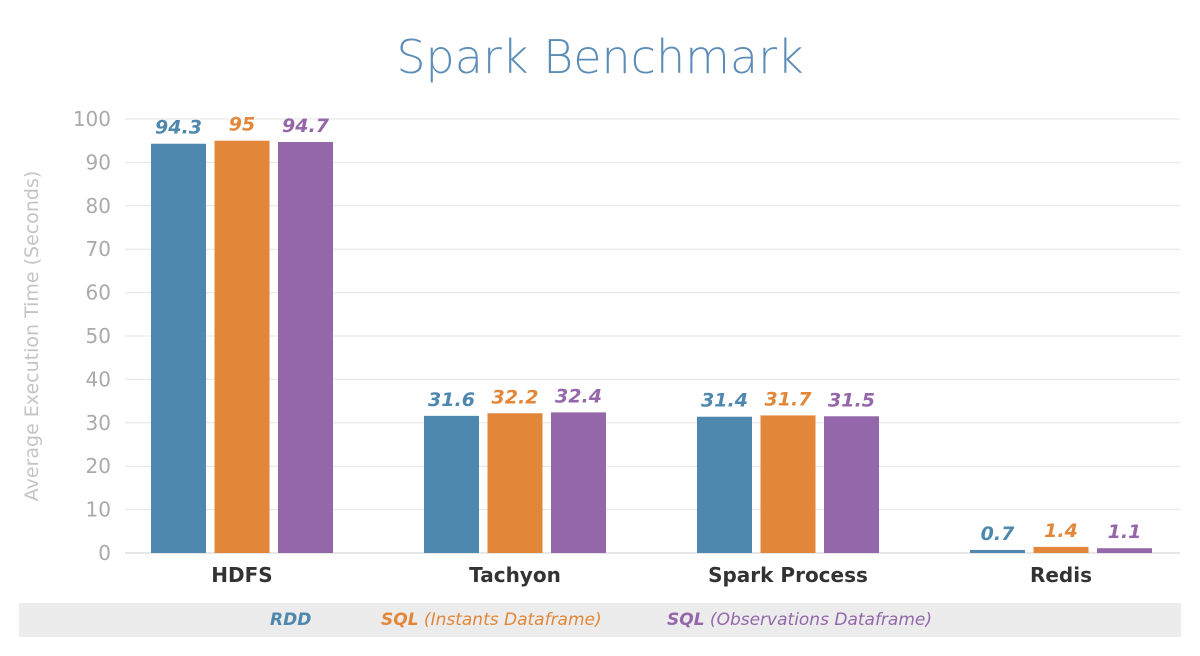 Image resolution: width=1200 pixels, height=656 pixels. Describe the element at coordinates (98, 293) in the screenshot. I see `y-tick-label: 60` at that location.